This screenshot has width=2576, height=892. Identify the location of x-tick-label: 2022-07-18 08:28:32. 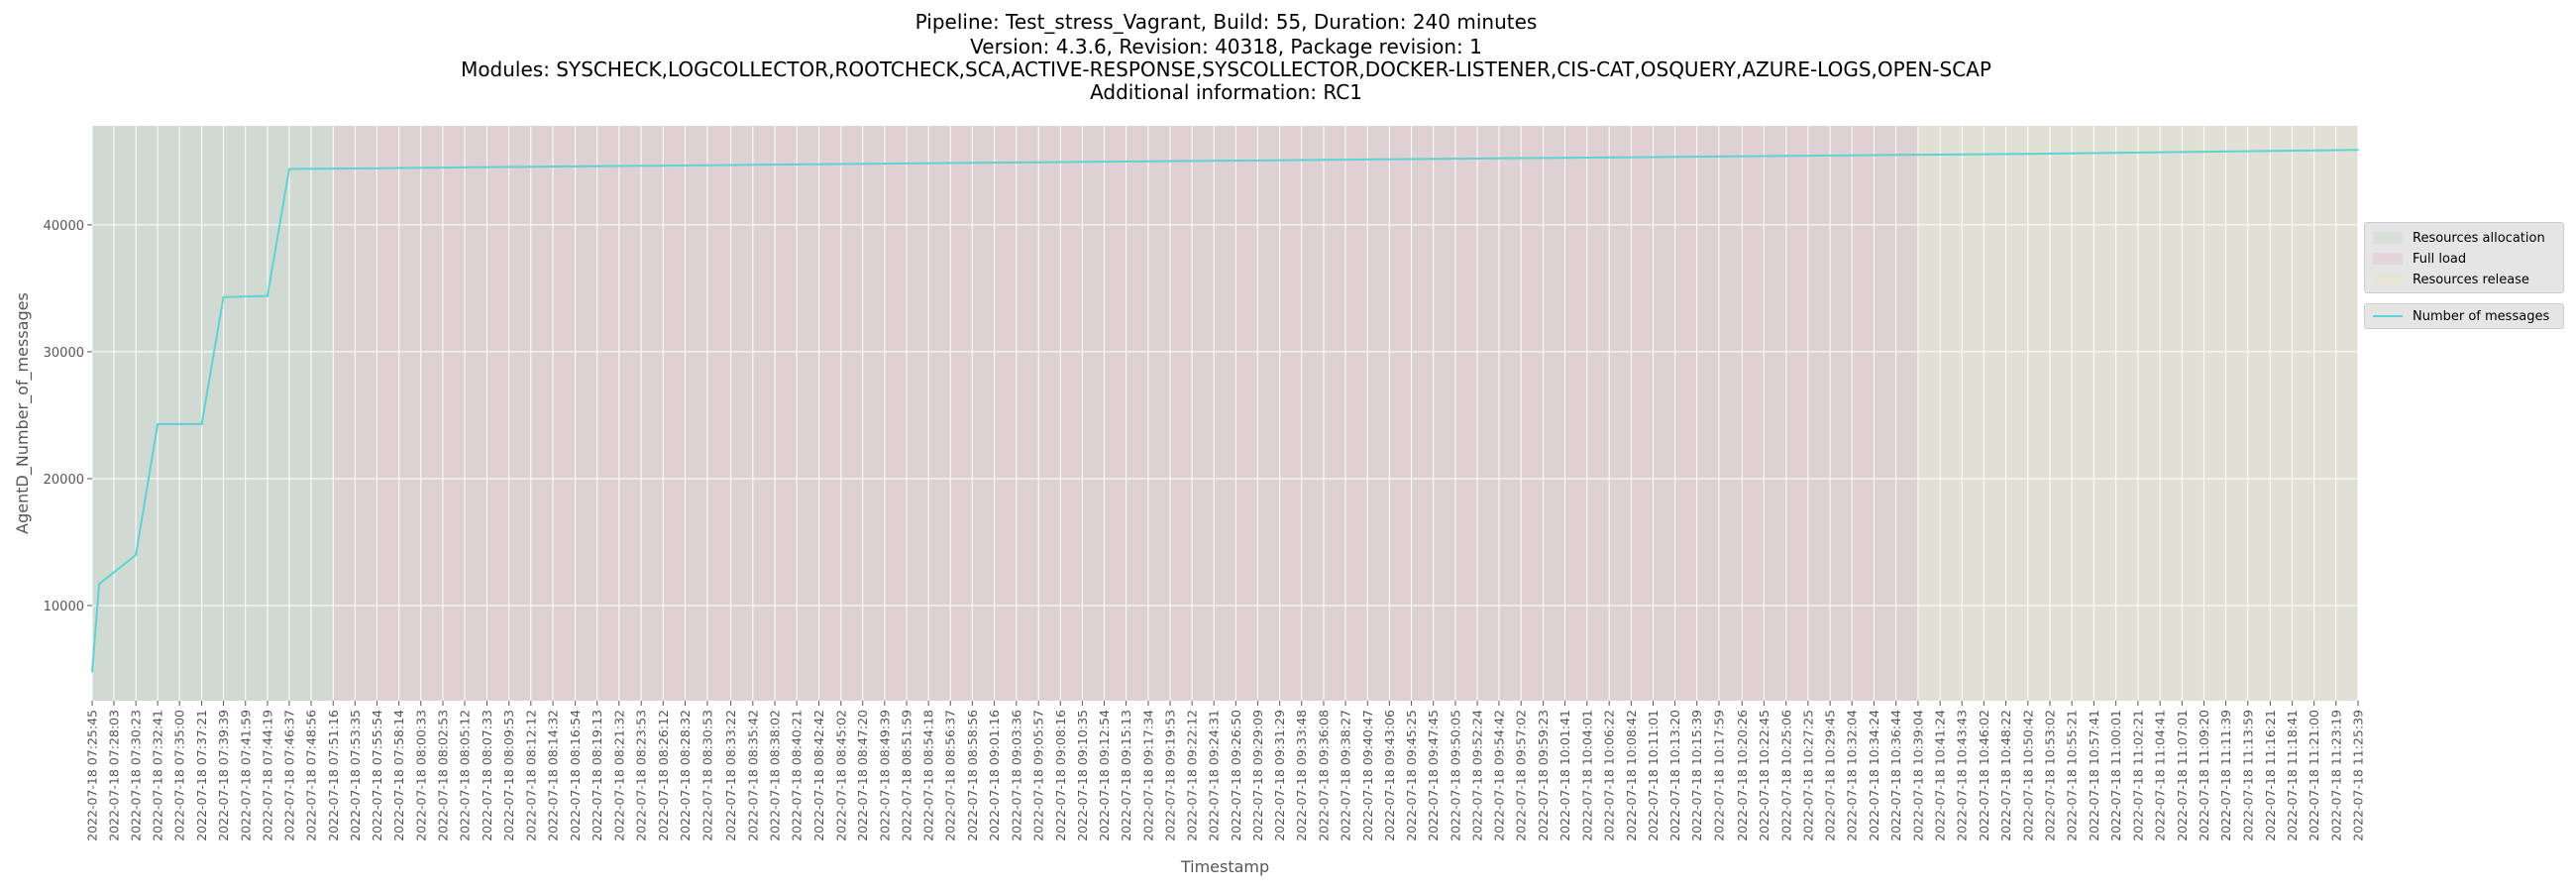
(685, 775).